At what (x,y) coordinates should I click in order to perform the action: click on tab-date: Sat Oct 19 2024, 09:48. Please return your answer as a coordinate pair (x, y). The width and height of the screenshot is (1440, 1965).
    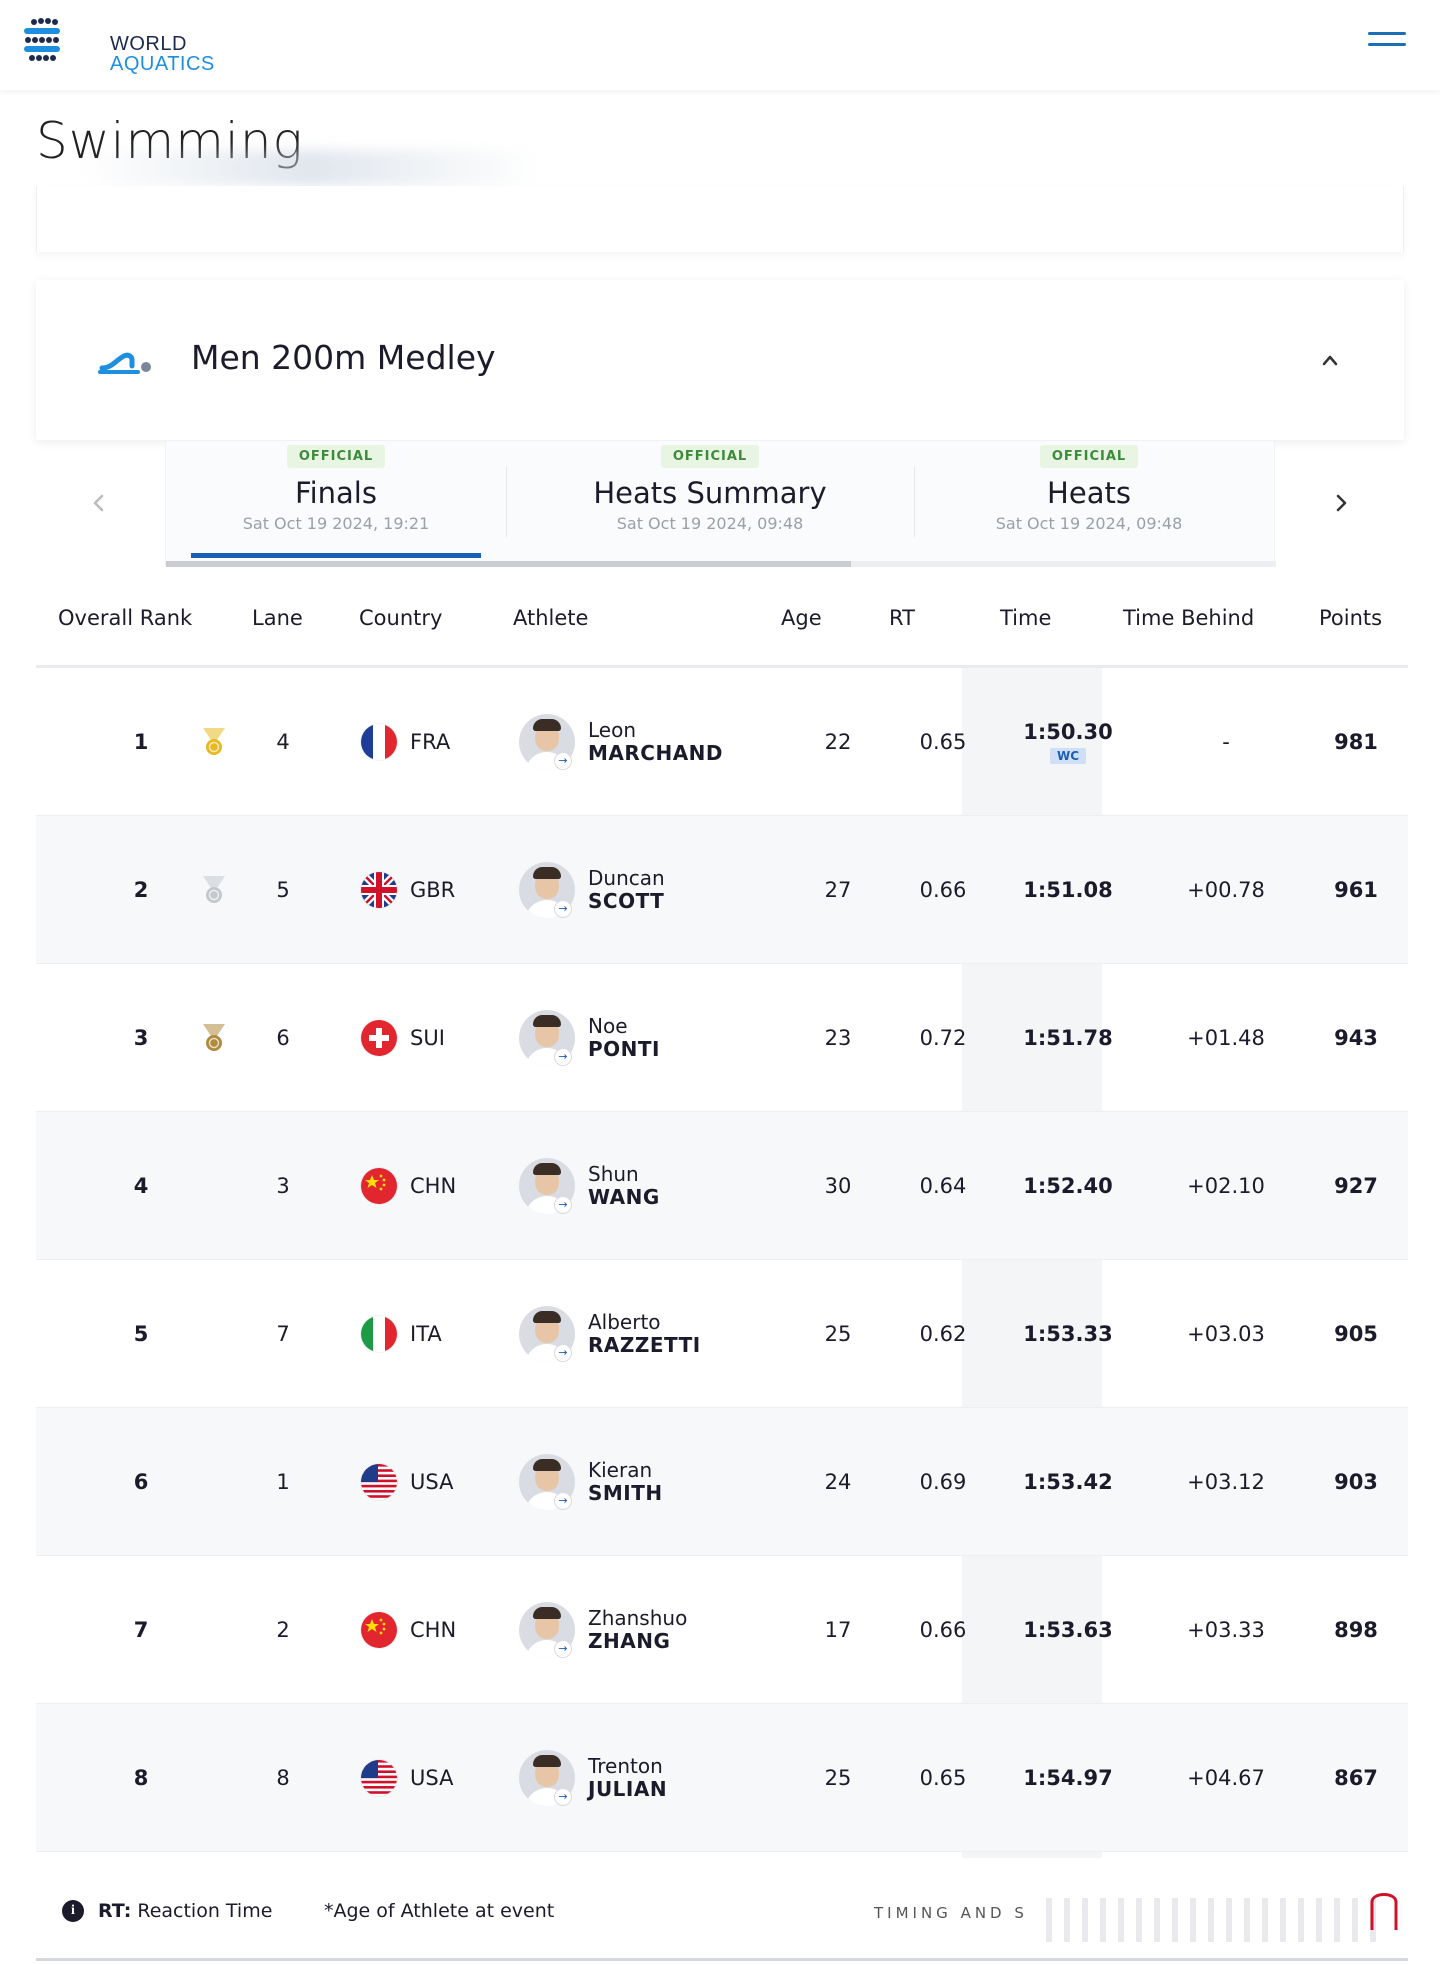
    Looking at the image, I should click on (1089, 523).